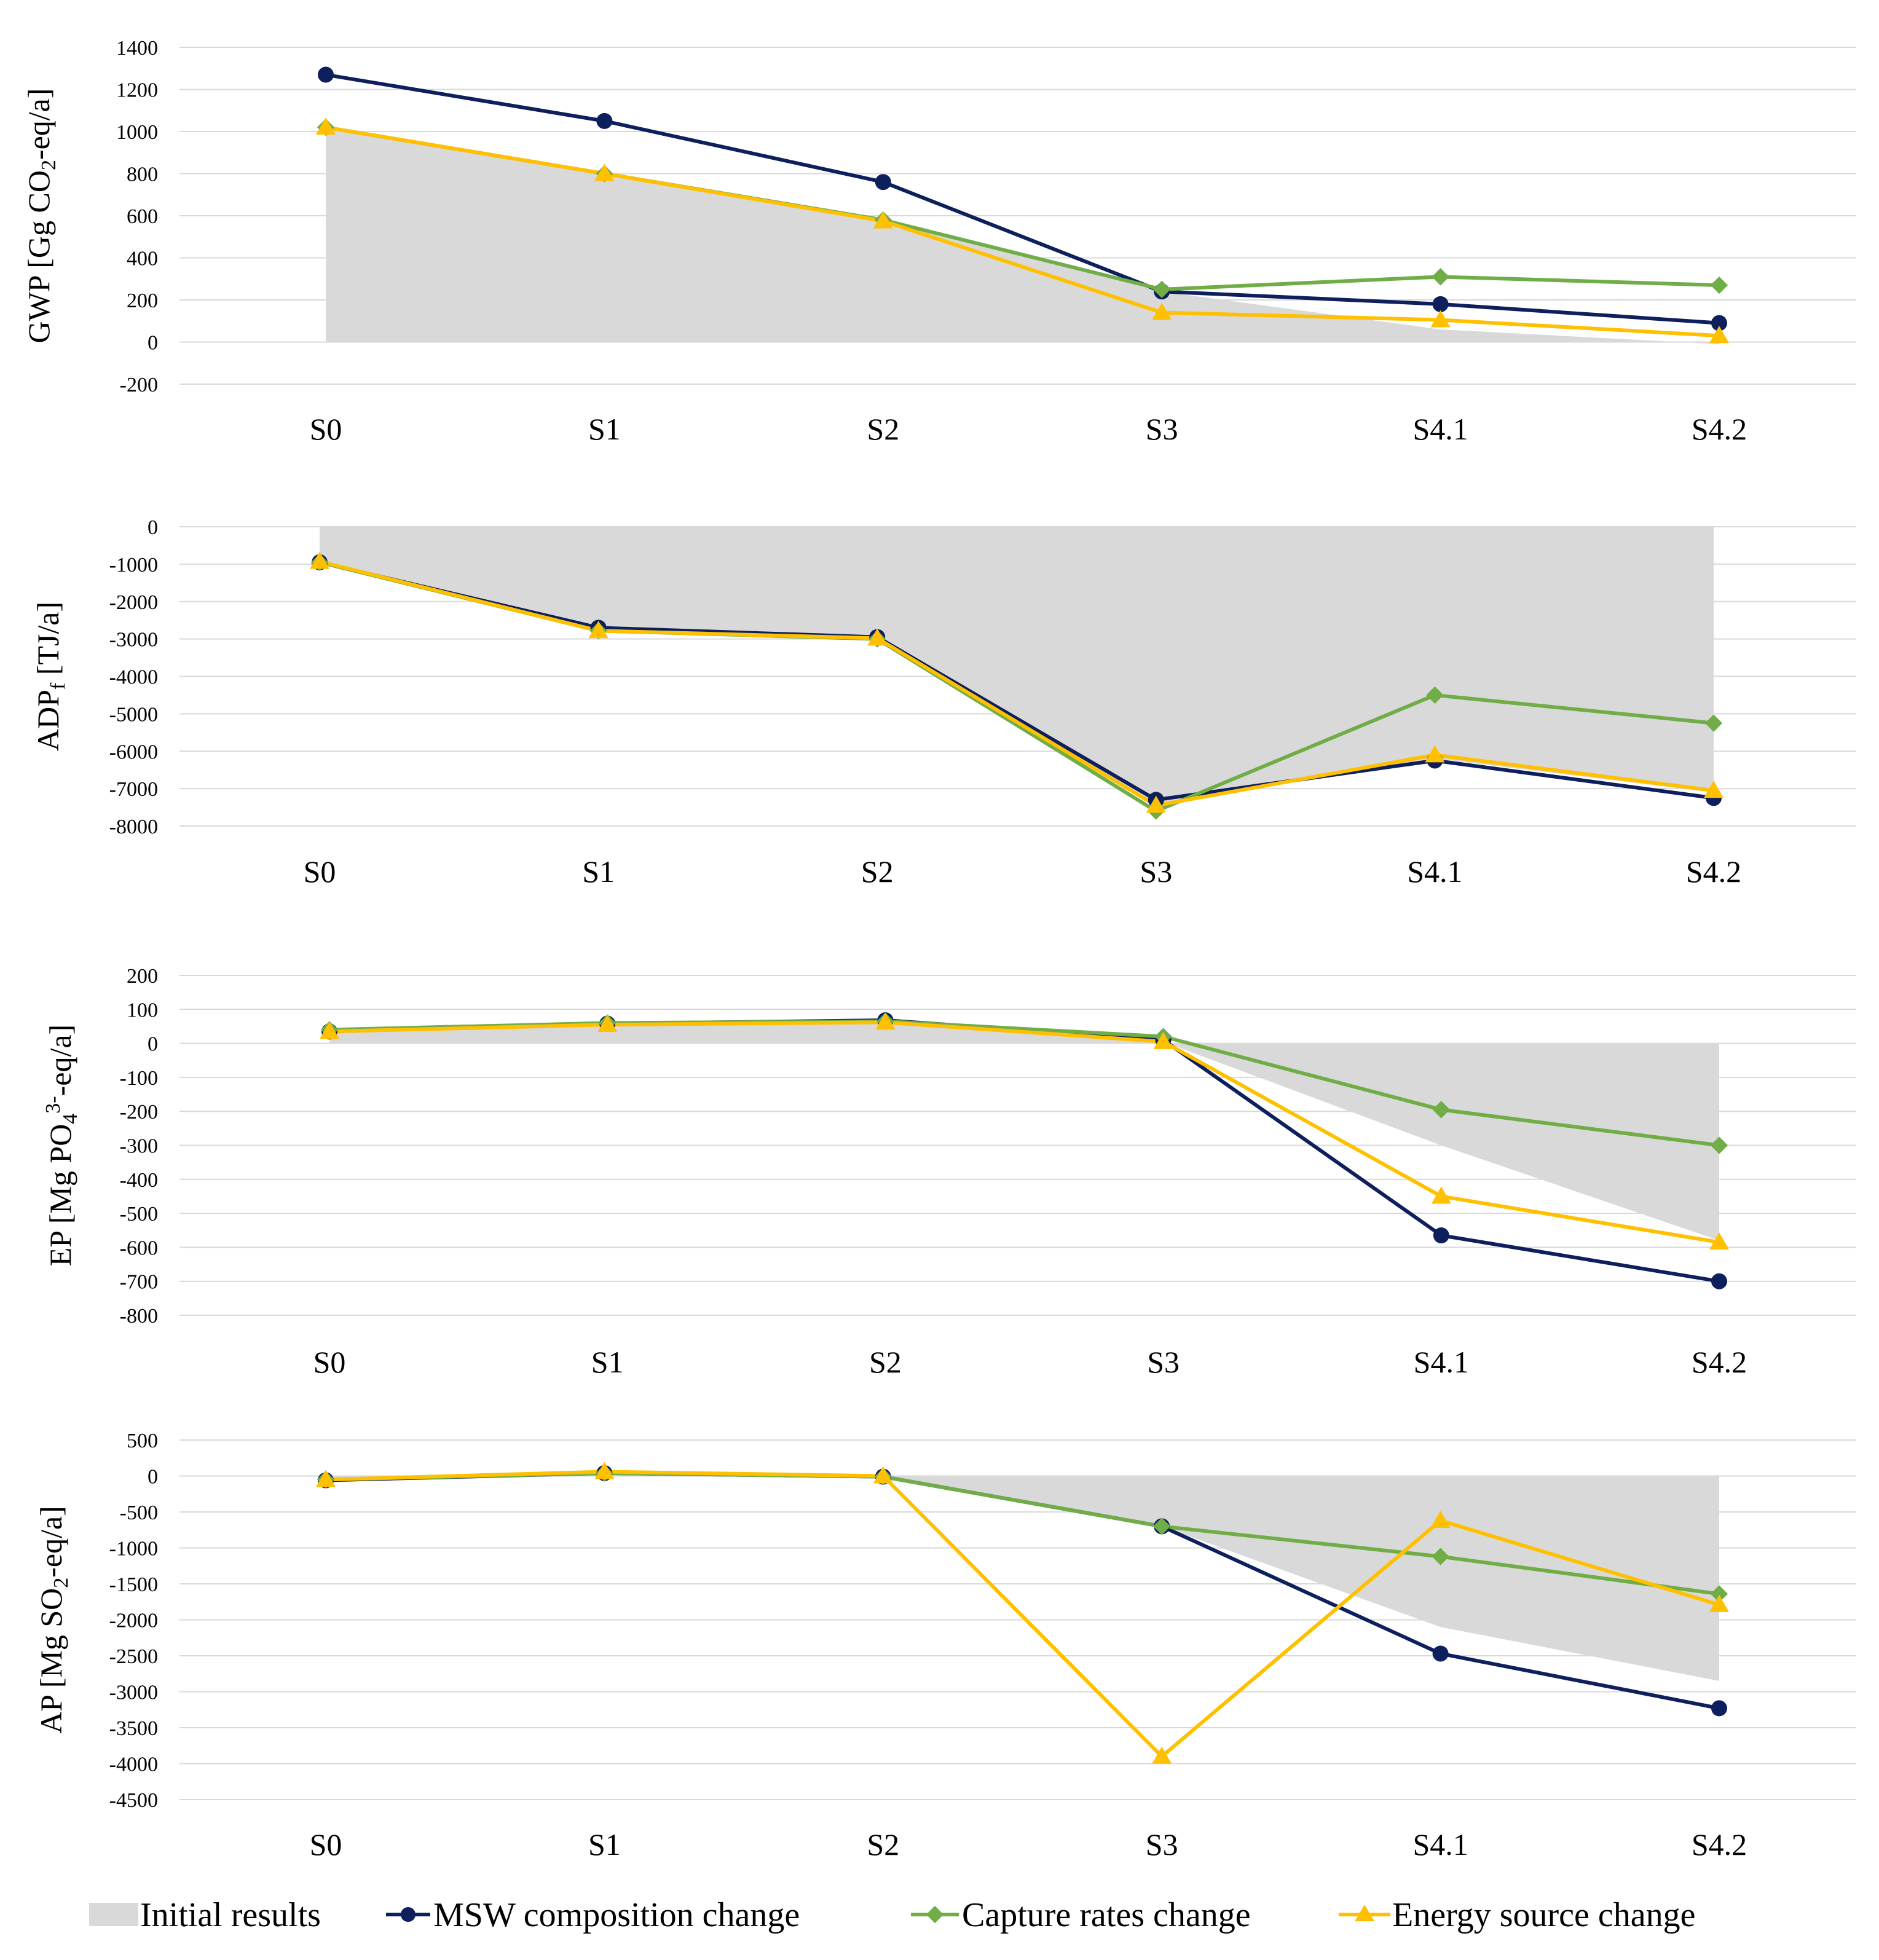 The height and width of the screenshot is (1960, 1879). What do you see at coordinates (139, 1180) in the screenshot?
I see `y-tick-label: -400` at bounding box center [139, 1180].